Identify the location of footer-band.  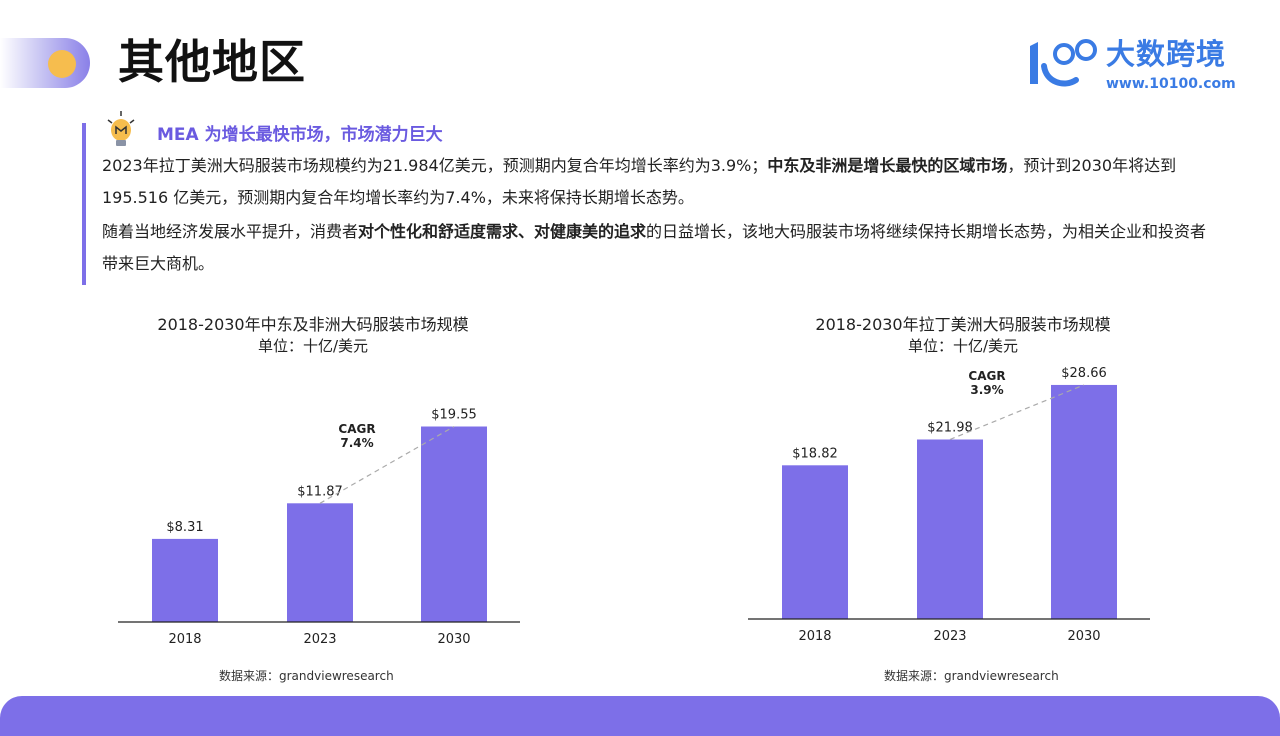
(640, 716).